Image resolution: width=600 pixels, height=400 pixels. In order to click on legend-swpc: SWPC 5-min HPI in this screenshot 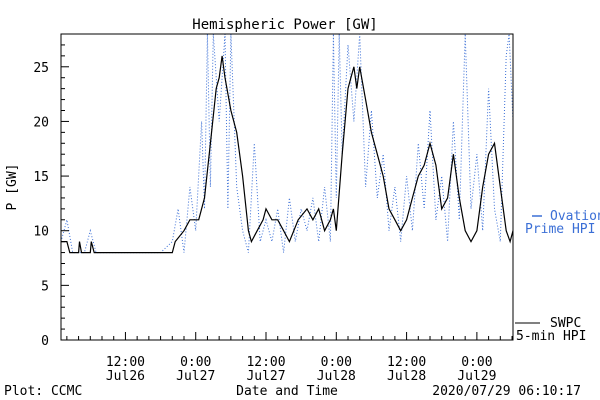, I will do `click(550, 330)`.